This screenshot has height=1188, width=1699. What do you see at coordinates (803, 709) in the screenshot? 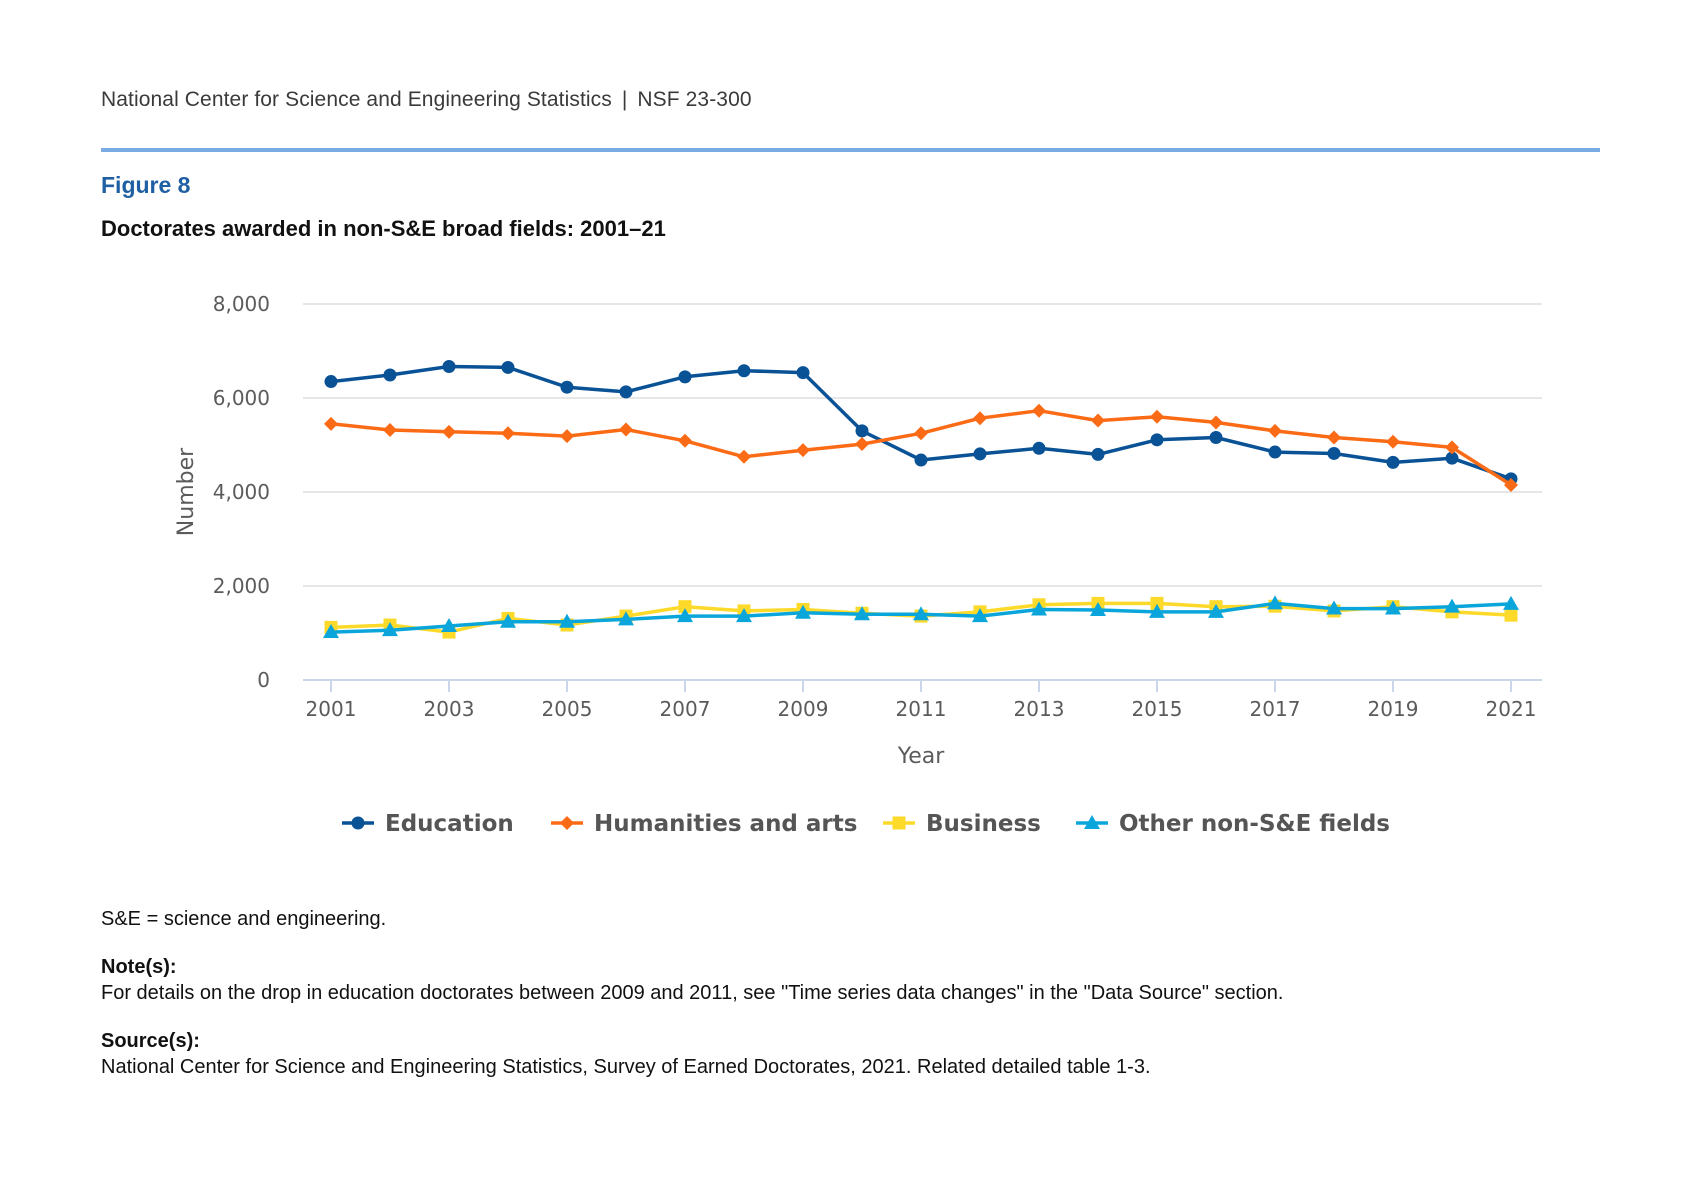
I see `x-tick-label: 2009` at bounding box center [803, 709].